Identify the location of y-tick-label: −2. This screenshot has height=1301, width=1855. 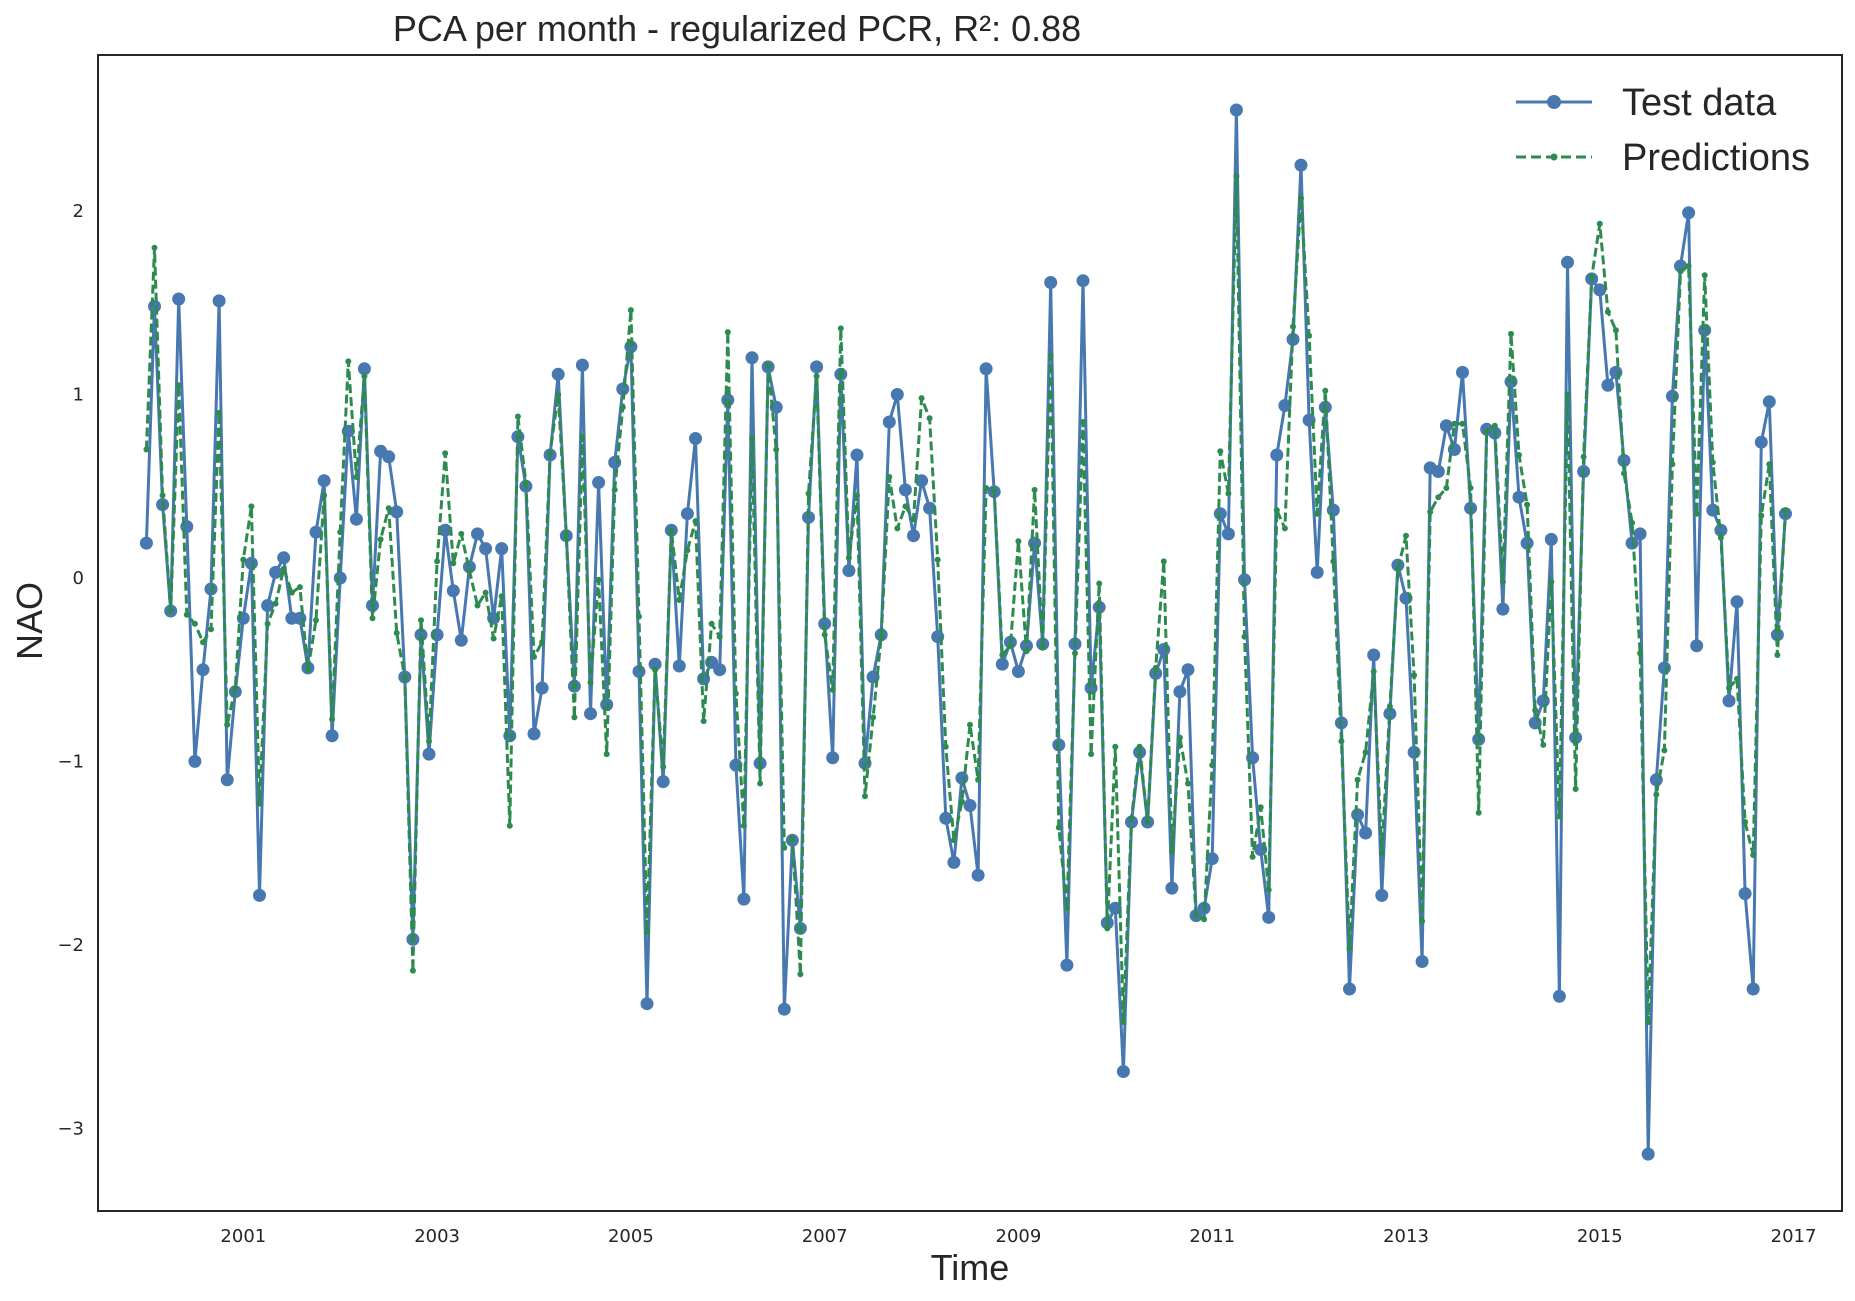
(70, 945).